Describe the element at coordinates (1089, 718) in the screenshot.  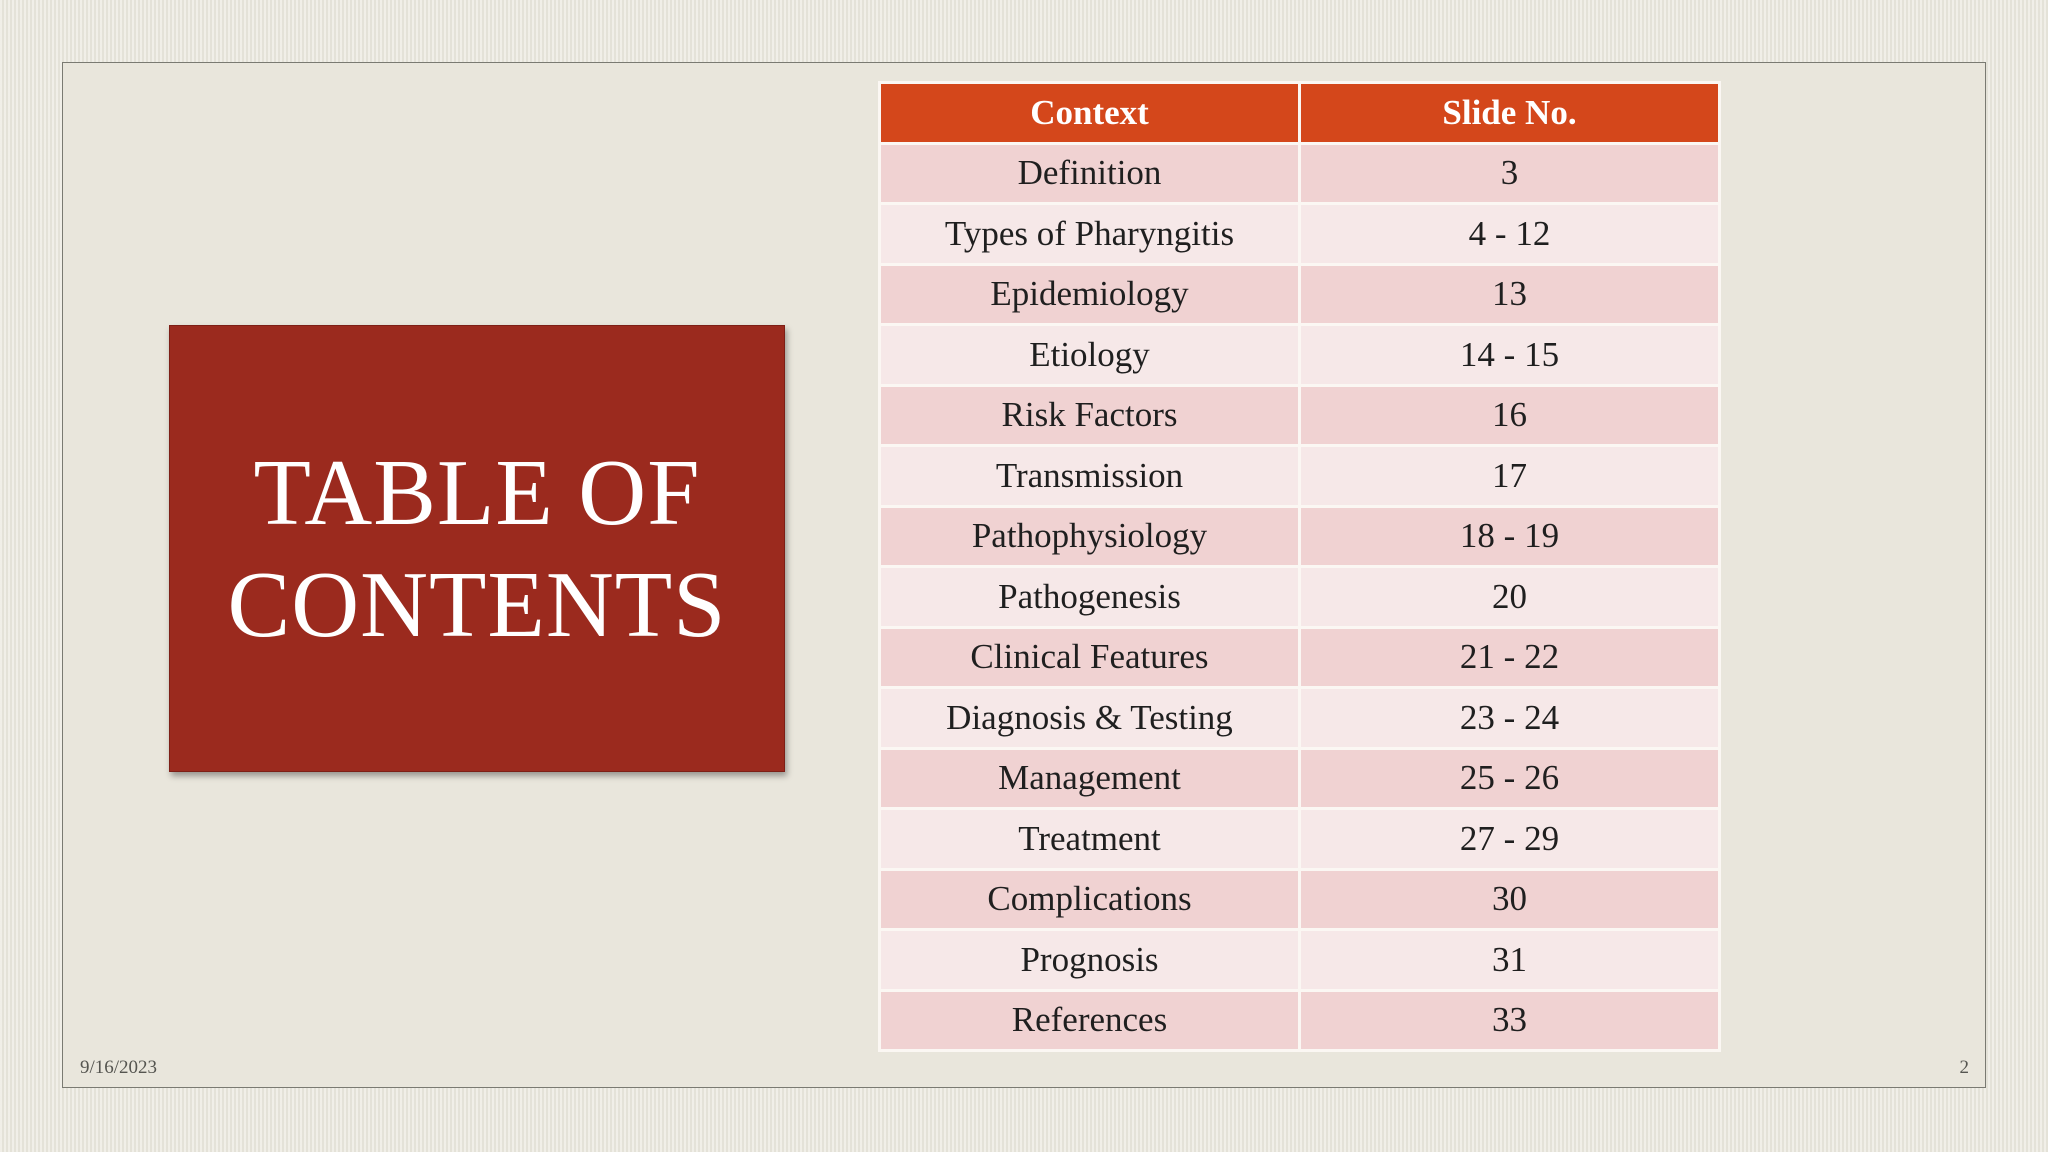
I see `row-context: Diagnosis & Testing` at that location.